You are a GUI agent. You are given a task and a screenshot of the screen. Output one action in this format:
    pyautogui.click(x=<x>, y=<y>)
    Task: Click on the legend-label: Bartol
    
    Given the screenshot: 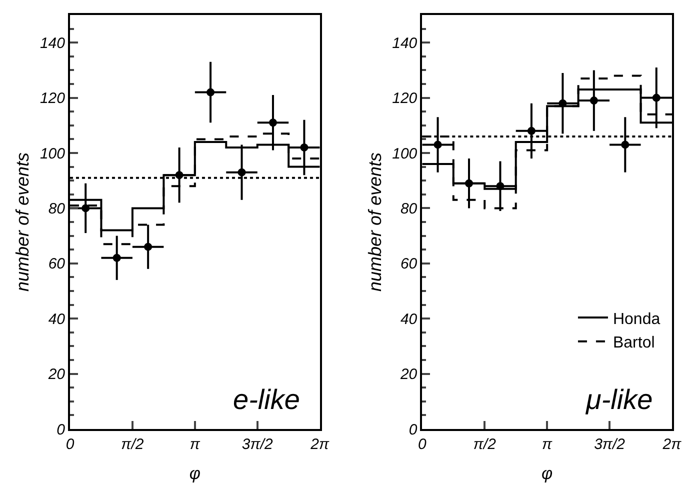 What is the action you would take?
    pyautogui.click(x=633, y=343)
    